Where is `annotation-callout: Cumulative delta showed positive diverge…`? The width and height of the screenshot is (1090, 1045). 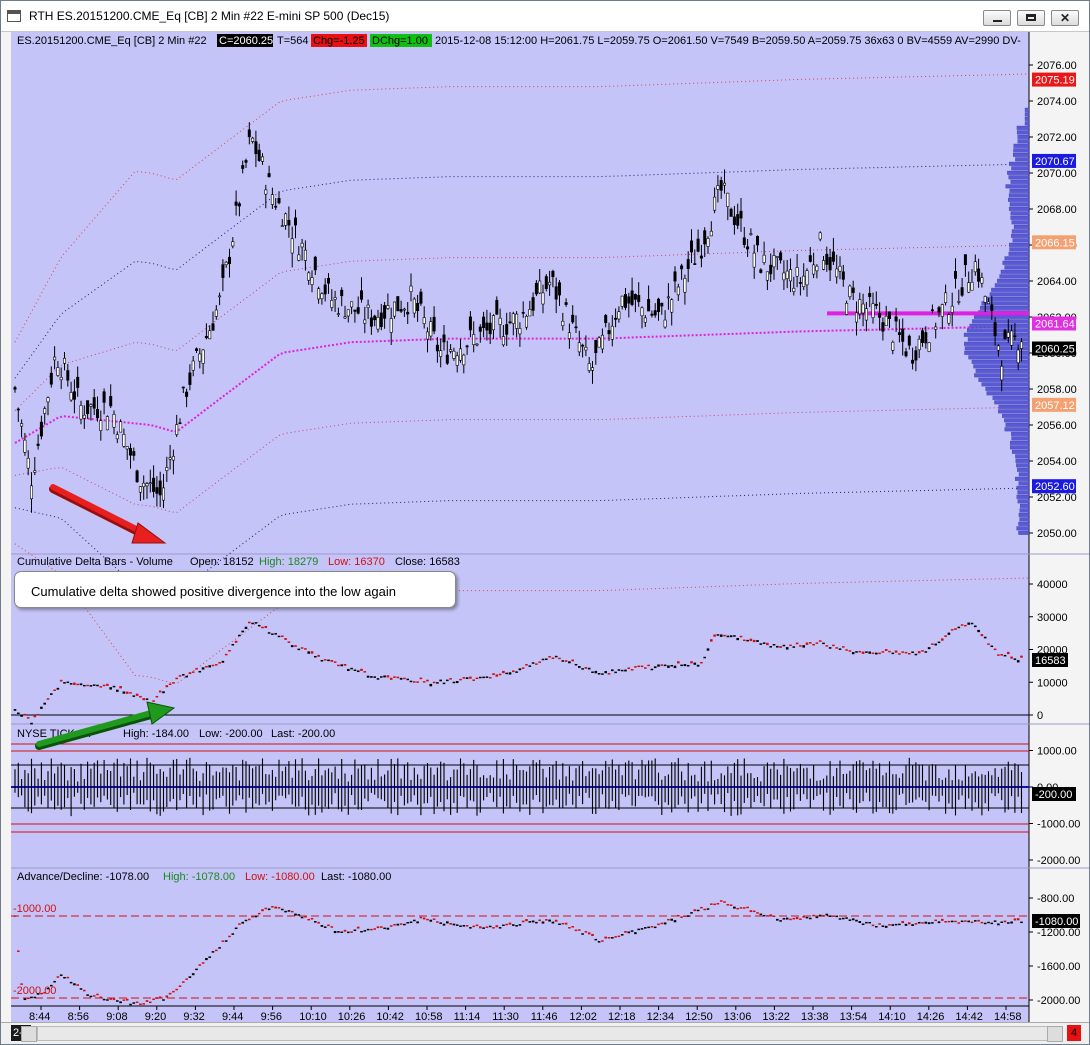
annotation-callout: Cumulative delta showed positive diverge… is located at coordinates (235, 589).